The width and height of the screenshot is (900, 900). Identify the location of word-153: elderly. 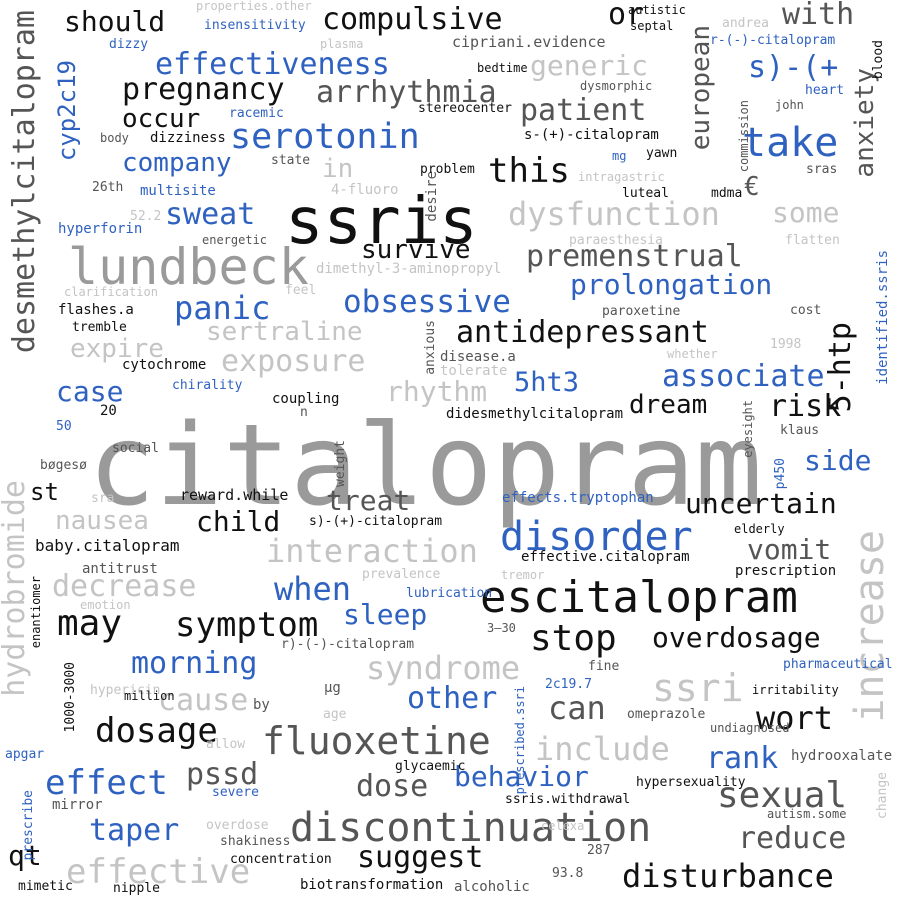
(759, 529).